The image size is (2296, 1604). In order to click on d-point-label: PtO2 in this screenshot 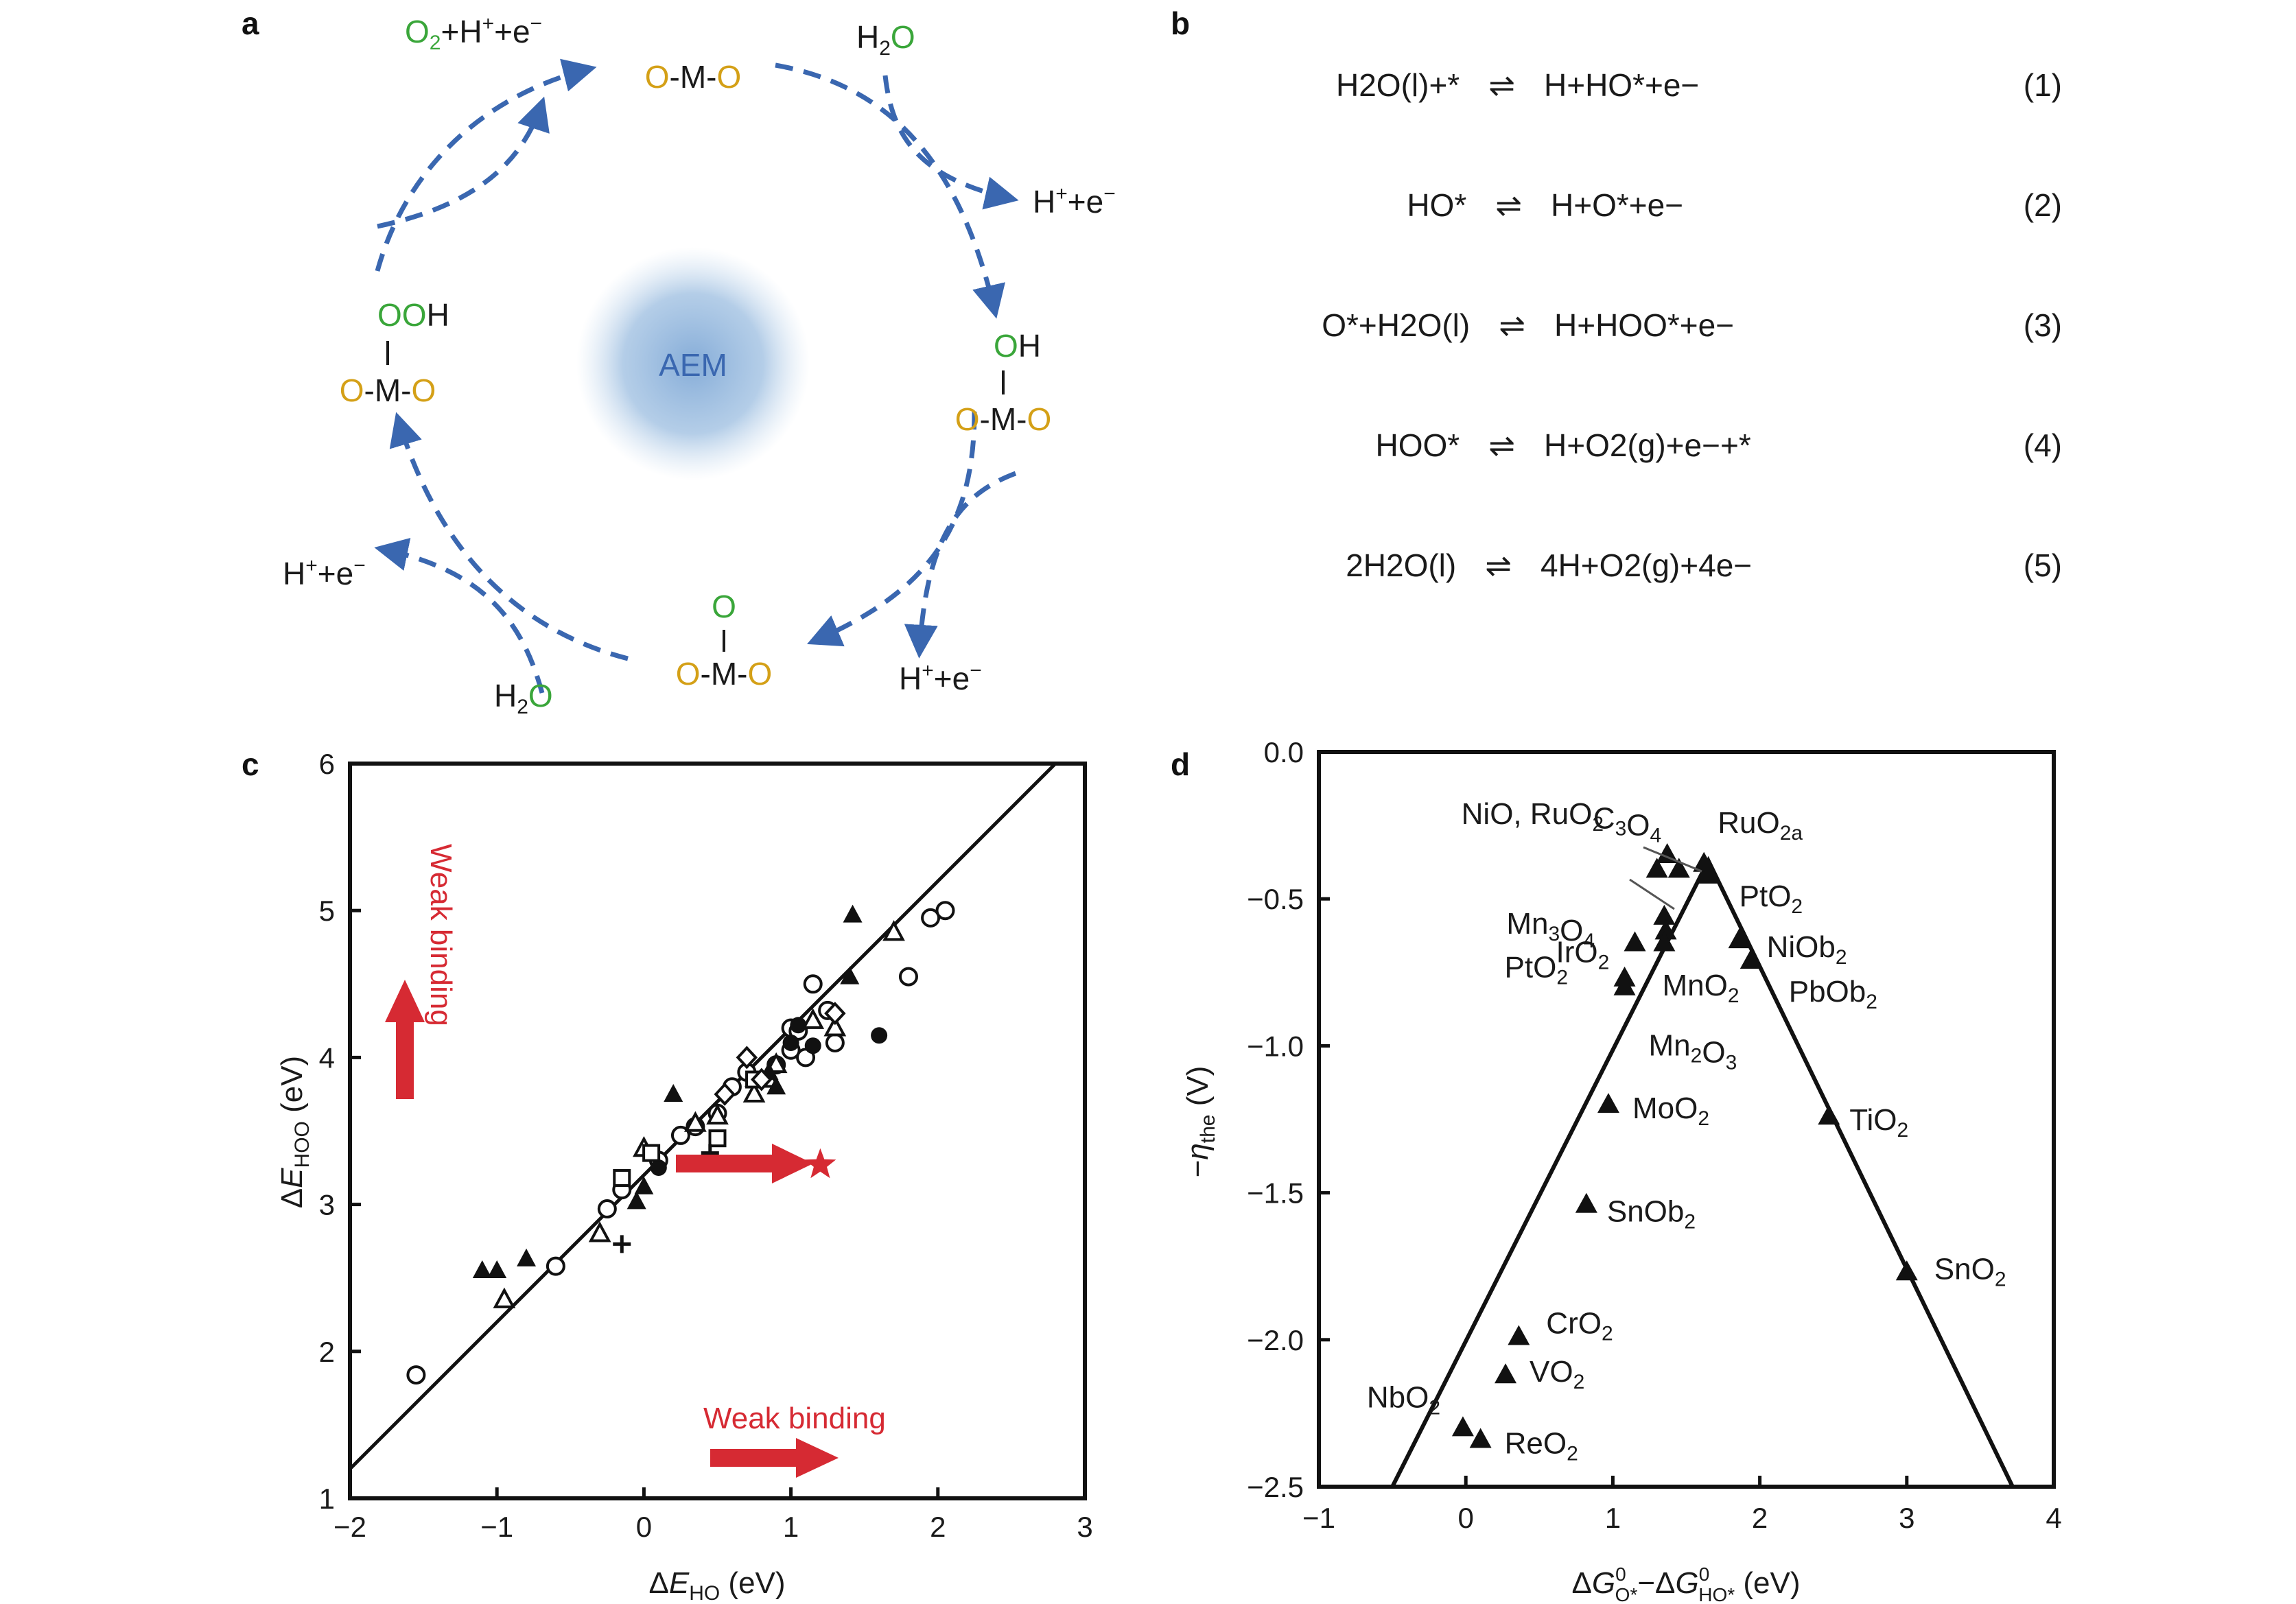, I will do `click(1536, 969)`.